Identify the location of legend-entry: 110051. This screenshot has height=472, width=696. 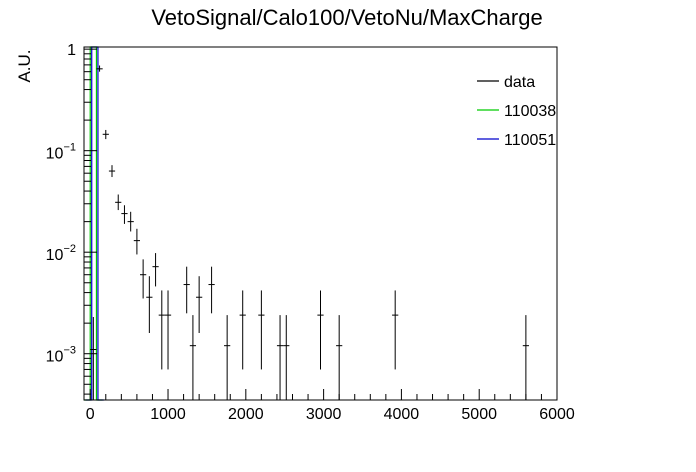
(516, 140).